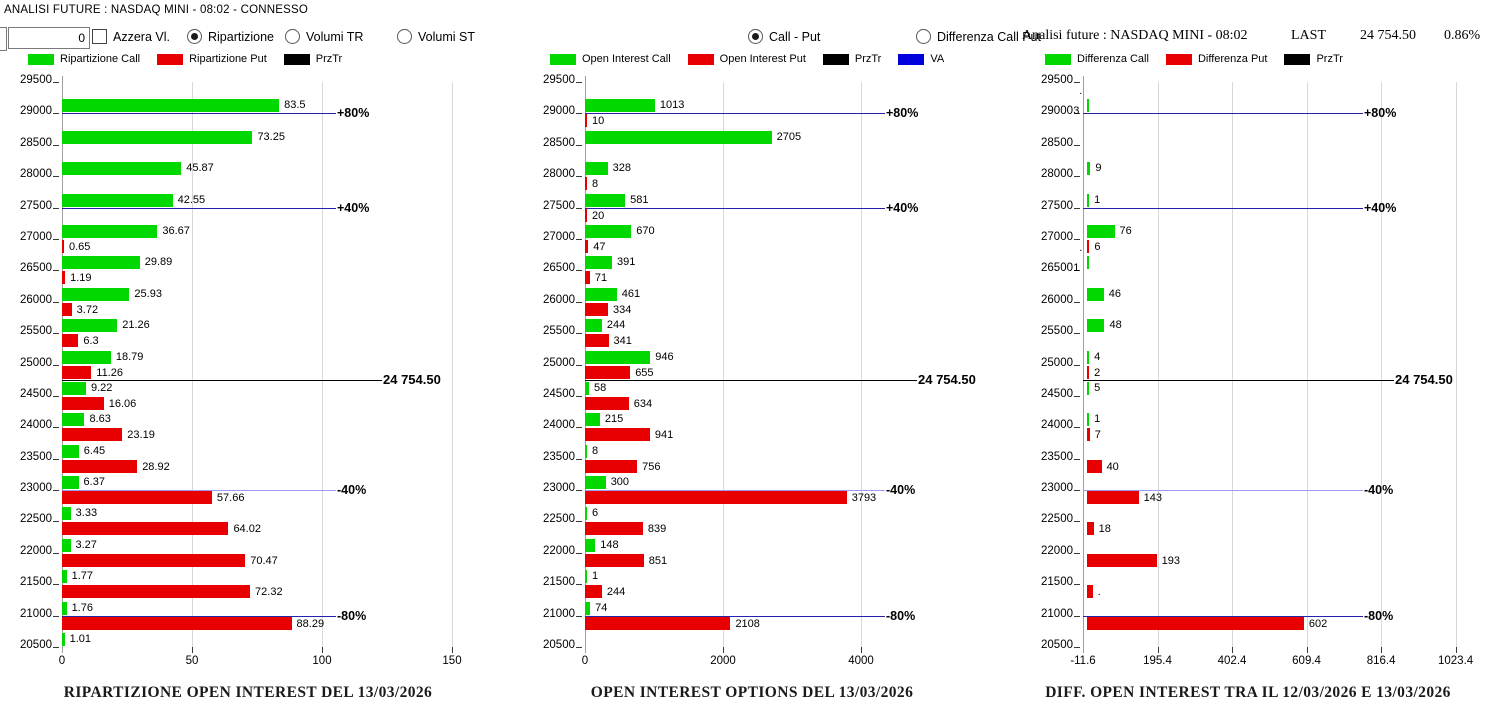 Image resolution: width=1488 pixels, height=707 pixels. Describe the element at coordinates (264, 560) in the screenshot. I see `put-value-label: 70.47` at that location.